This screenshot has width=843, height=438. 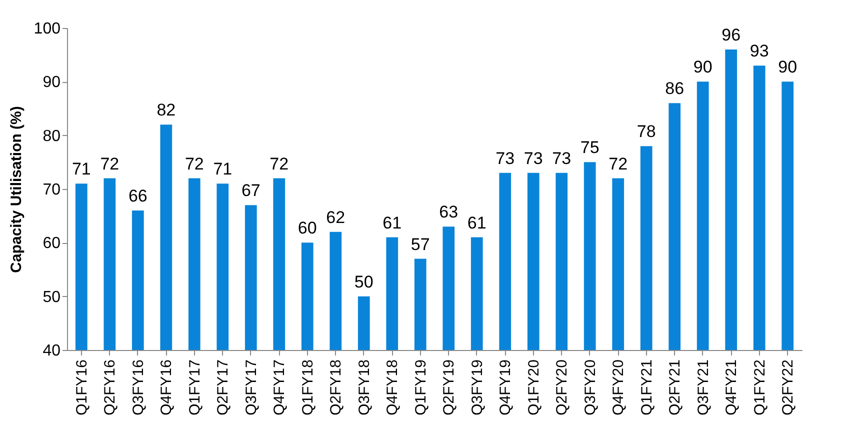 What do you see at coordinates (703, 388) in the screenshot?
I see `x-tick-label: Q3FY21` at bounding box center [703, 388].